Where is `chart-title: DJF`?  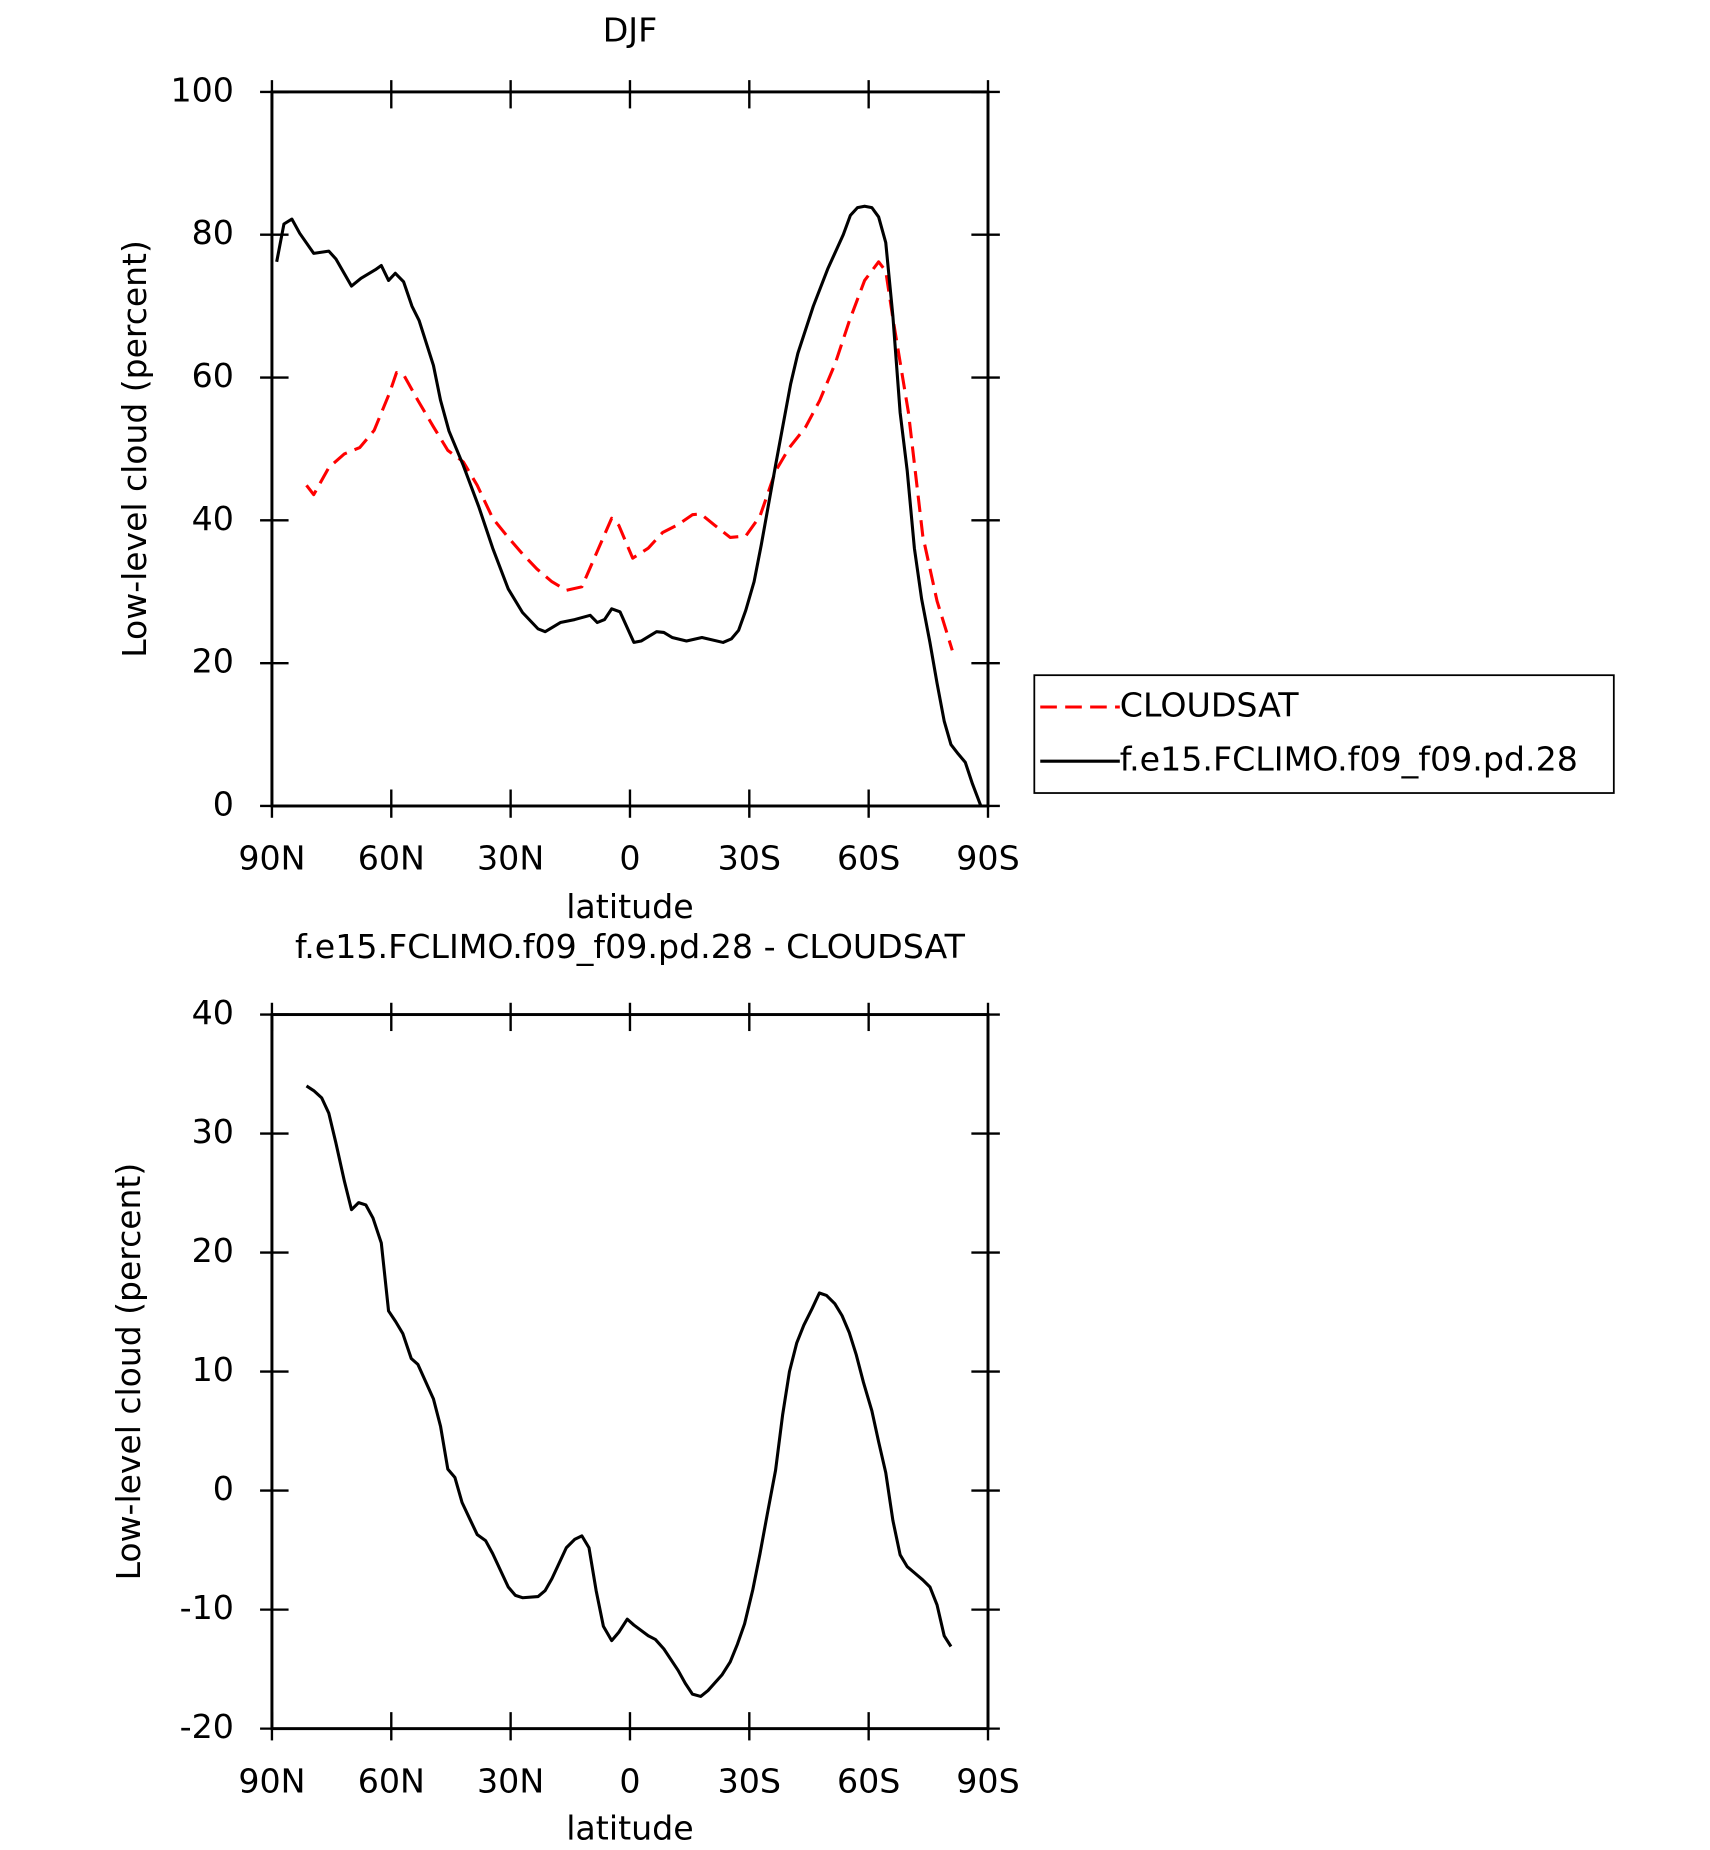
chart-title: DJF is located at coordinates (630, 29).